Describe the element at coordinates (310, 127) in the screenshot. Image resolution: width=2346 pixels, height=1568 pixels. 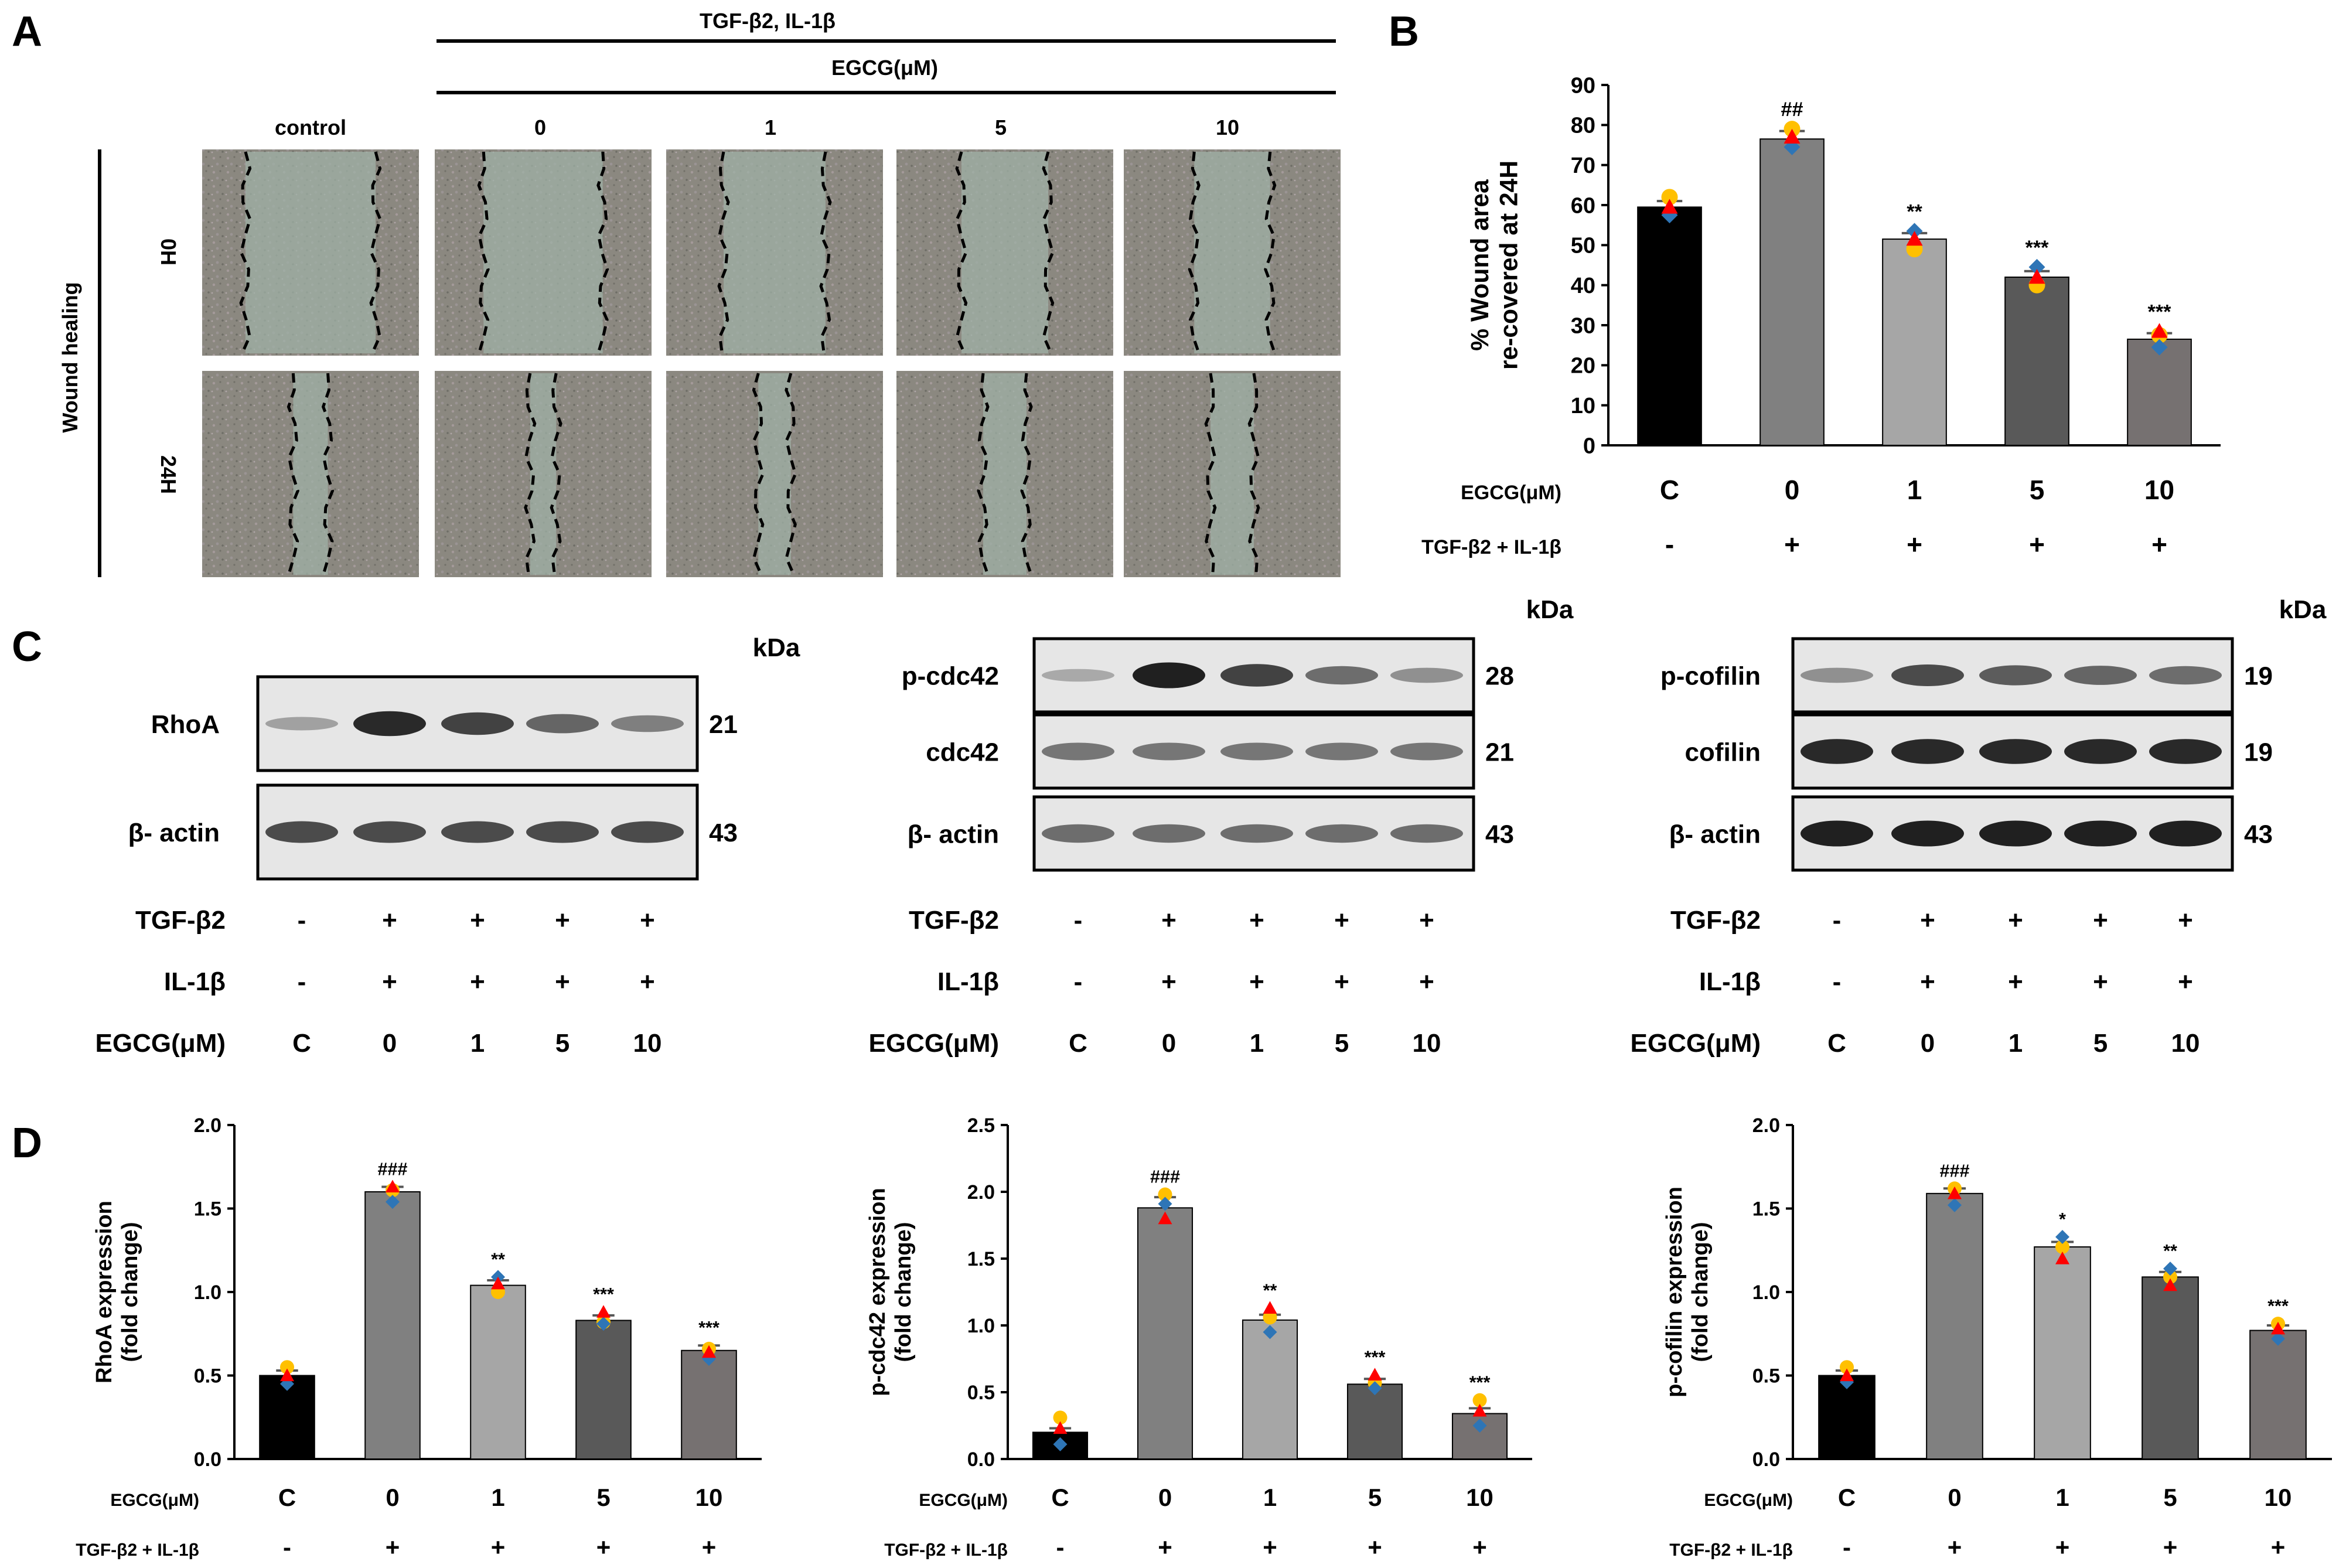
I see `column-label-control: control` at that location.